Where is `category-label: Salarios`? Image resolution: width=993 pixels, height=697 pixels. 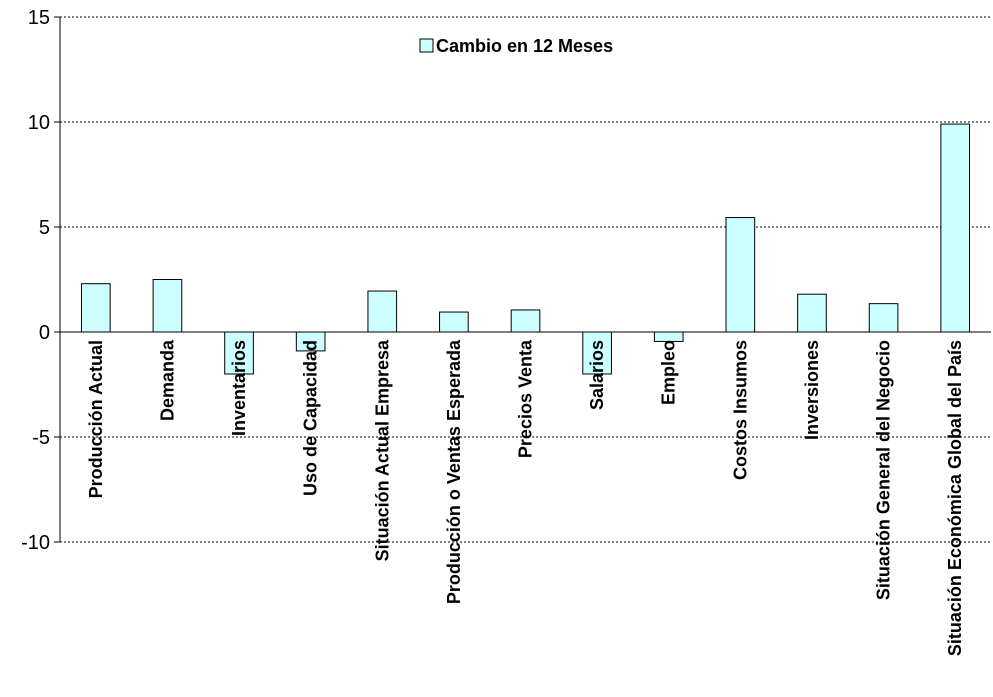 category-label: Salarios is located at coordinates (597, 375).